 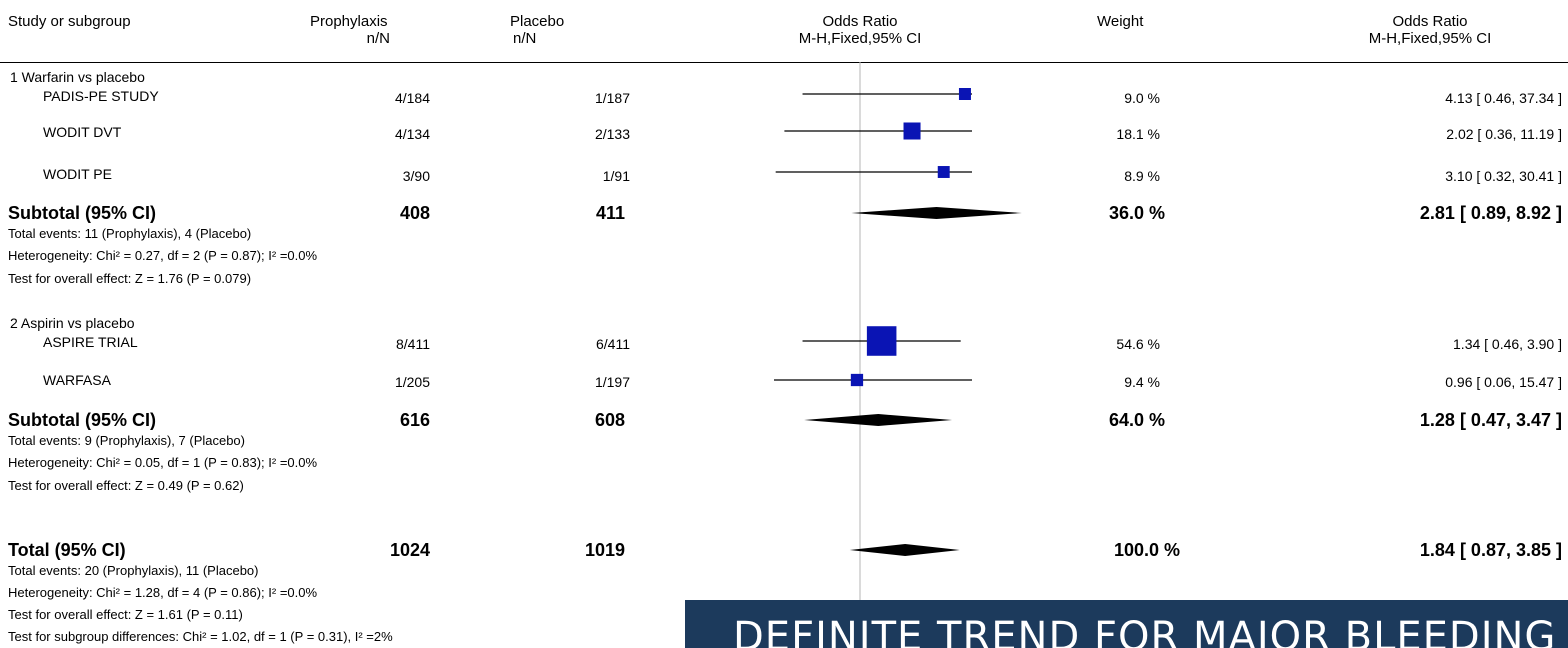 What do you see at coordinates (409, 550) in the screenshot?
I see `total-prophylaxis: 1024` at bounding box center [409, 550].